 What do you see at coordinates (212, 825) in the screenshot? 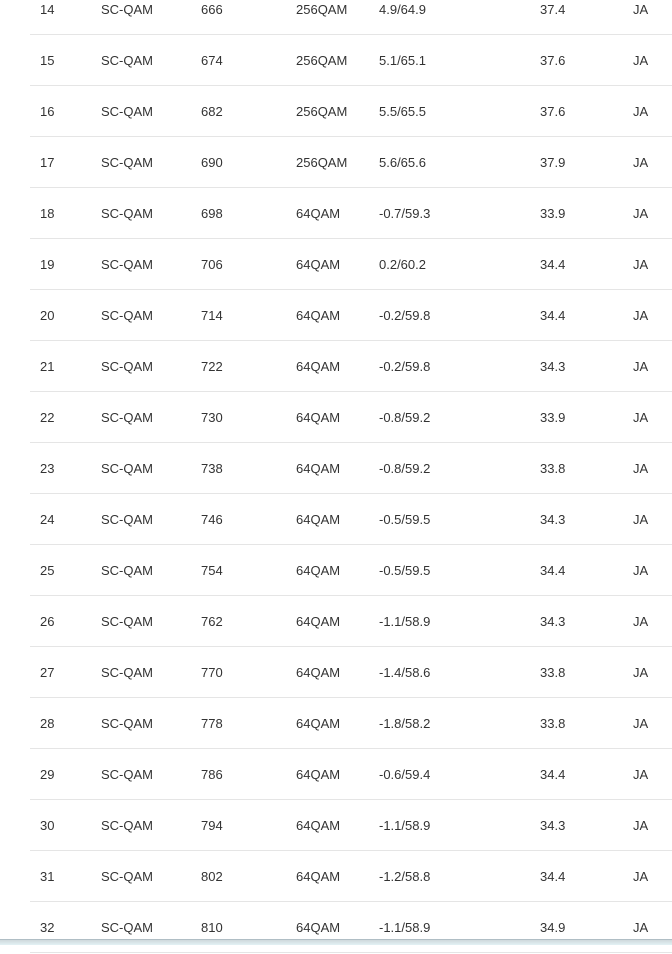
I see `frequency-cell: 794` at bounding box center [212, 825].